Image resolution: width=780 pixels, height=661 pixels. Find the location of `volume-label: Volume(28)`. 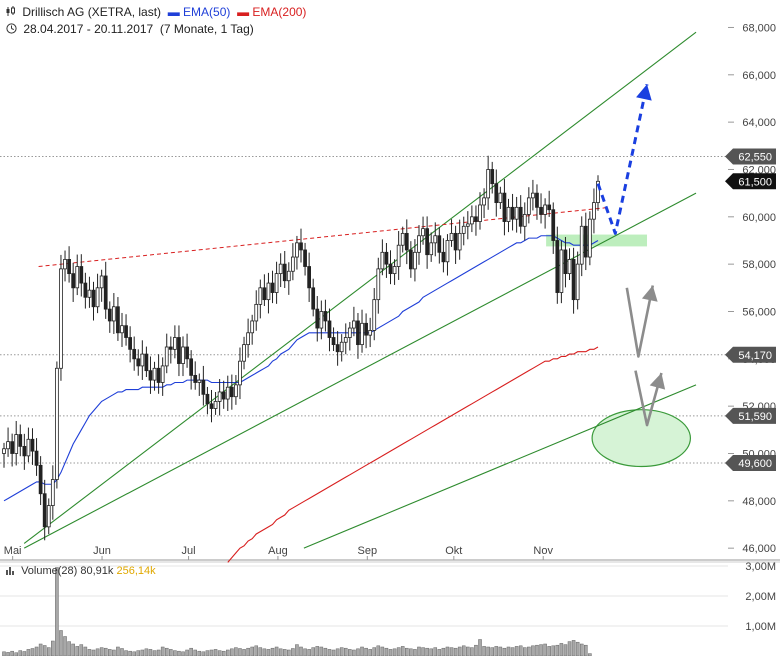

volume-label: Volume(28) is located at coordinates (49, 571).